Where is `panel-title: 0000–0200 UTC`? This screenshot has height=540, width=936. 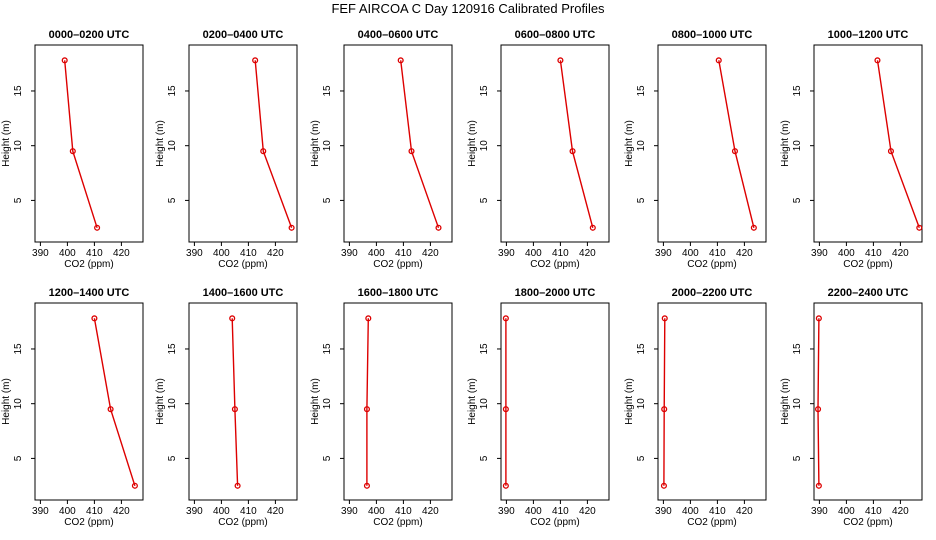 panel-title: 0000–0200 UTC is located at coordinates (89, 35).